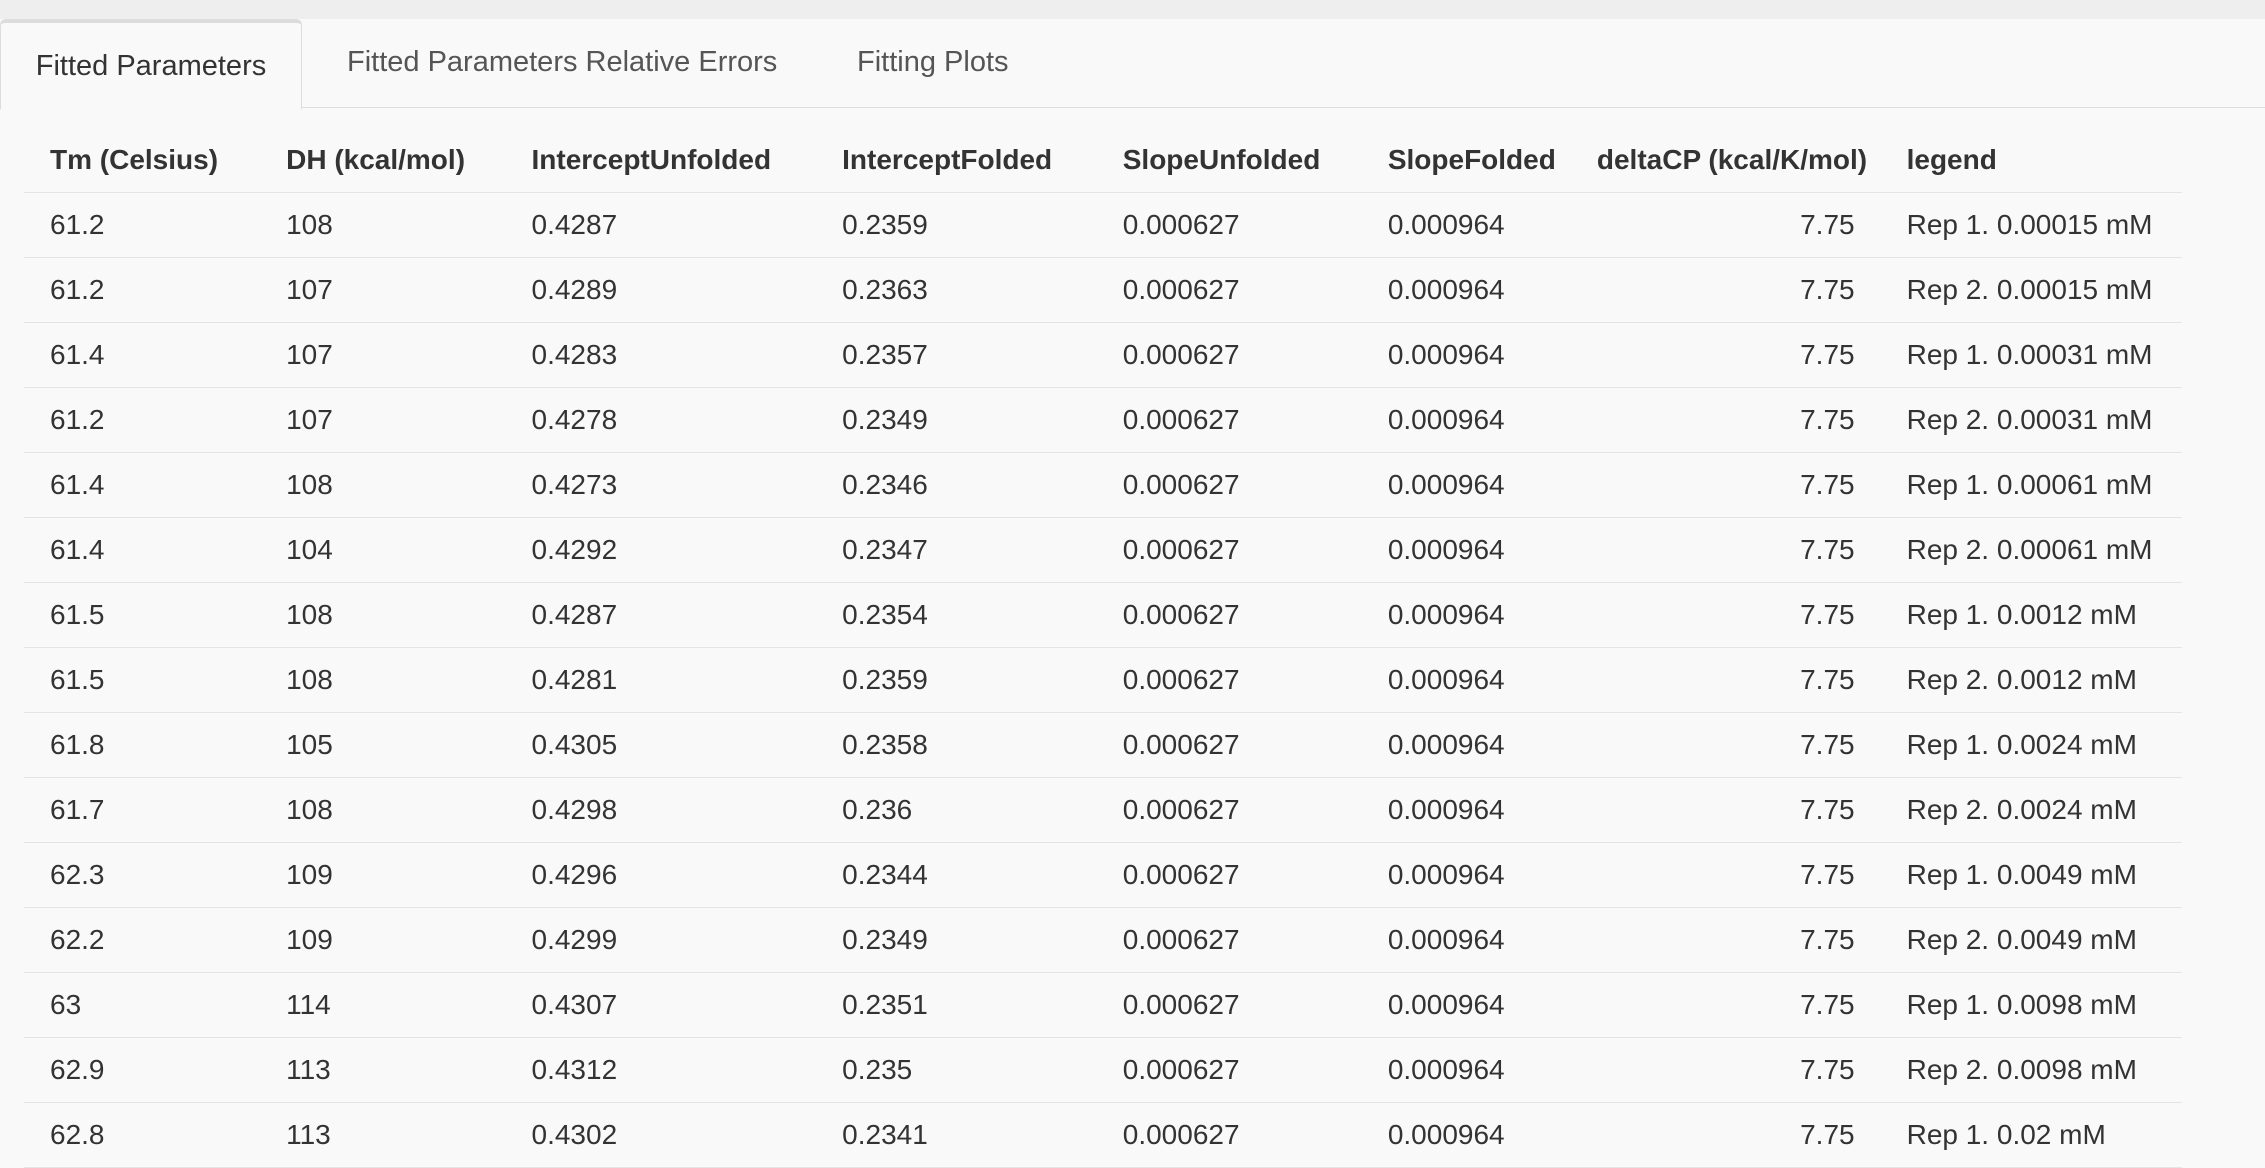 Image resolution: width=2265 pixels, height=1168 pixels. Describe the element at coordinates (151, 64) in the screenshot. I see `tab-fitted-parameters: Fitted Parameters` at that location.